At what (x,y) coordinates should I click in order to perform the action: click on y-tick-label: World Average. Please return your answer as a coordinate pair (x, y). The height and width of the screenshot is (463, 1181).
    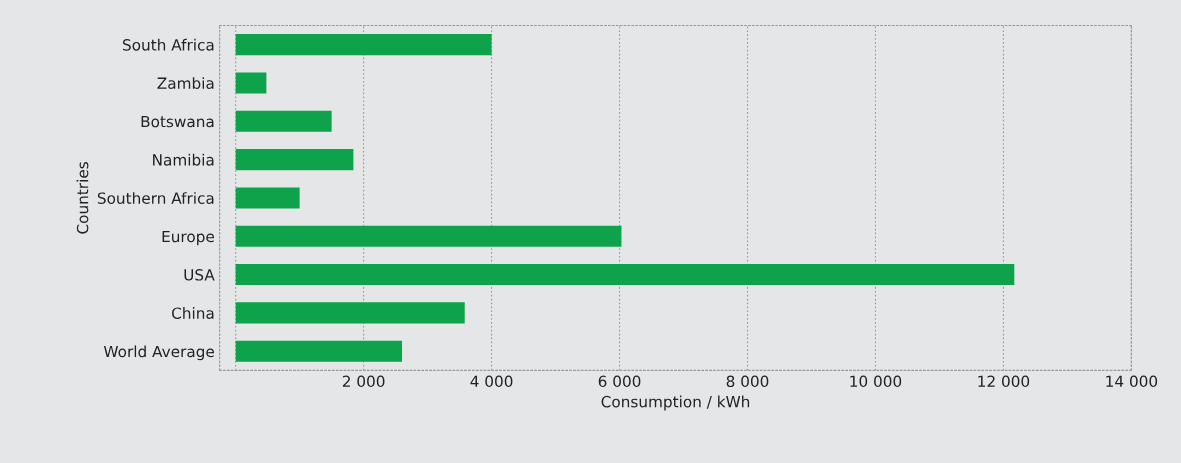
    Looking at the image, I should click on (158, 353).